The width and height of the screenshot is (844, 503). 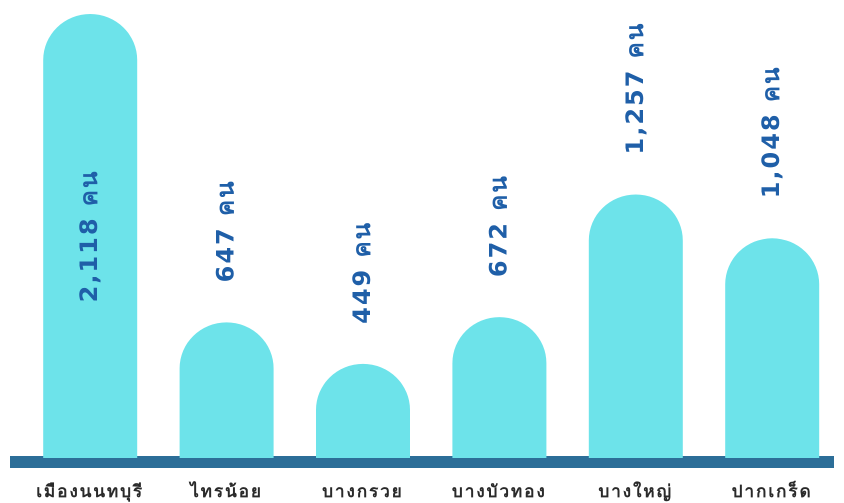 I want to click on x-tick-label: ปากเกร็ด, so click(x=772, y=490).